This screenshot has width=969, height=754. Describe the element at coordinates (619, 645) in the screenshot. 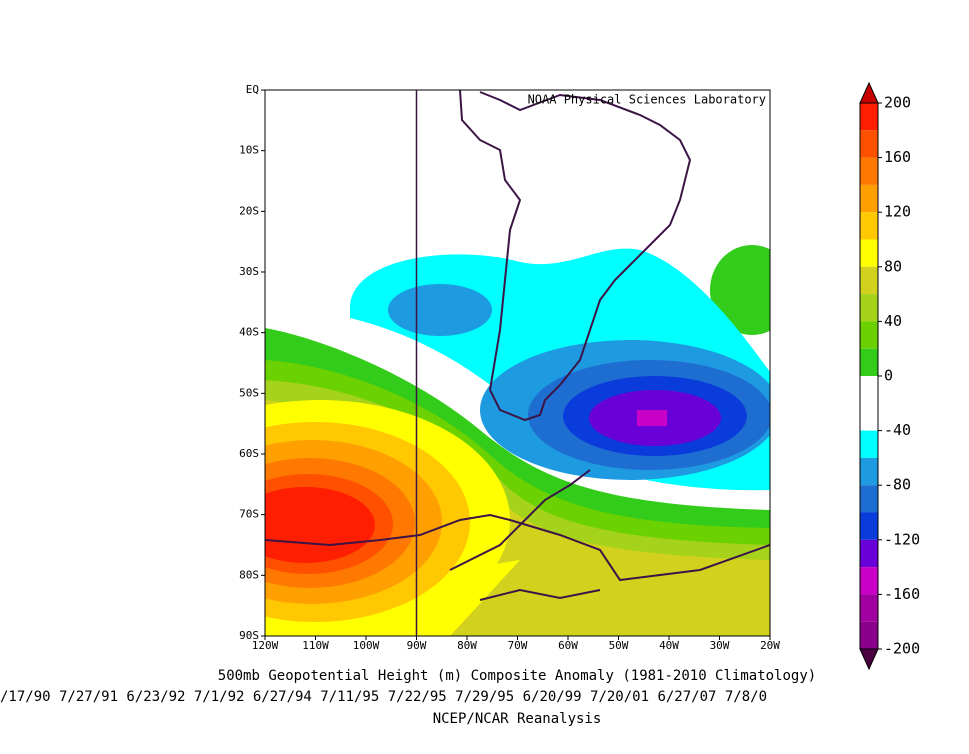

I see `x-tick-label: 50W` at that location.